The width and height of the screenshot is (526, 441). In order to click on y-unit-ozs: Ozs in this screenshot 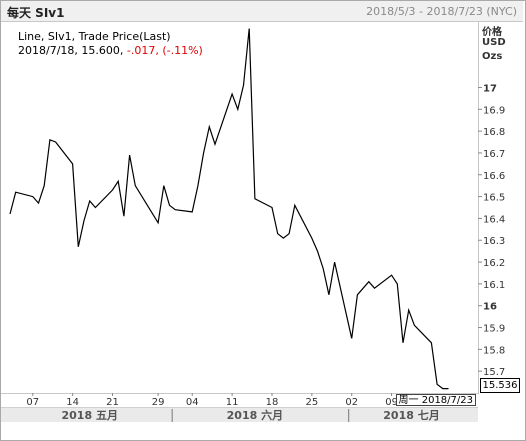, I will do `click(492, 56)`.